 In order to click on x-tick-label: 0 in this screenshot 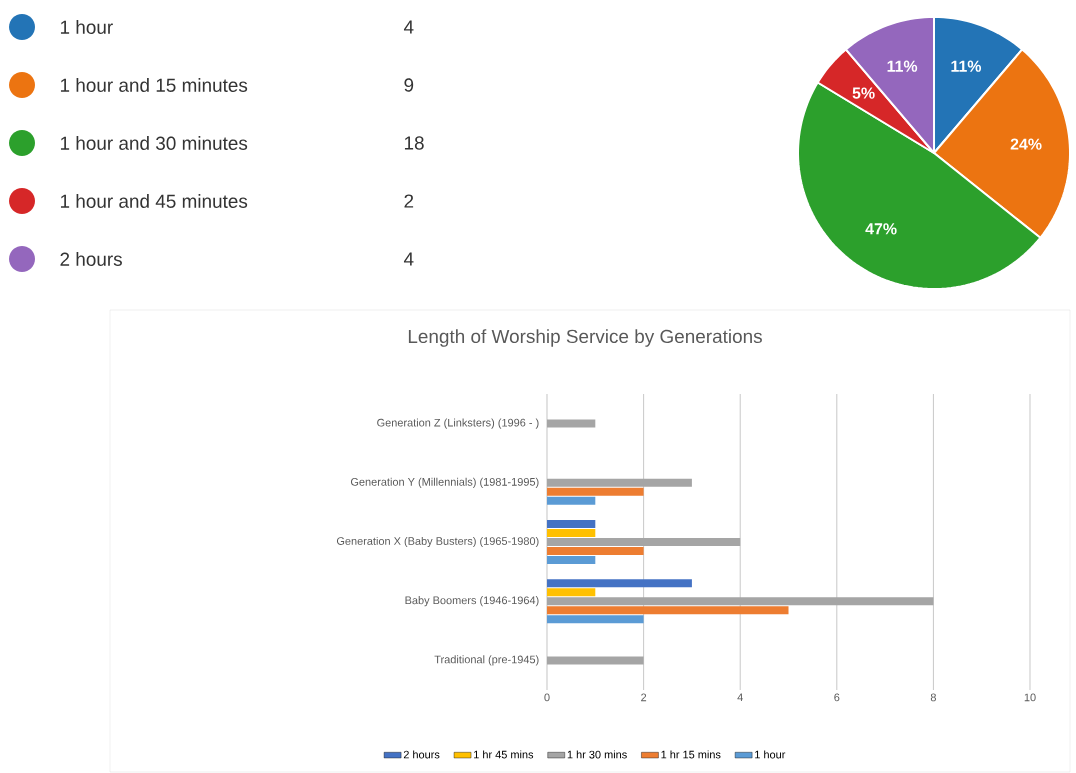, I will do `click(547, 697)`.